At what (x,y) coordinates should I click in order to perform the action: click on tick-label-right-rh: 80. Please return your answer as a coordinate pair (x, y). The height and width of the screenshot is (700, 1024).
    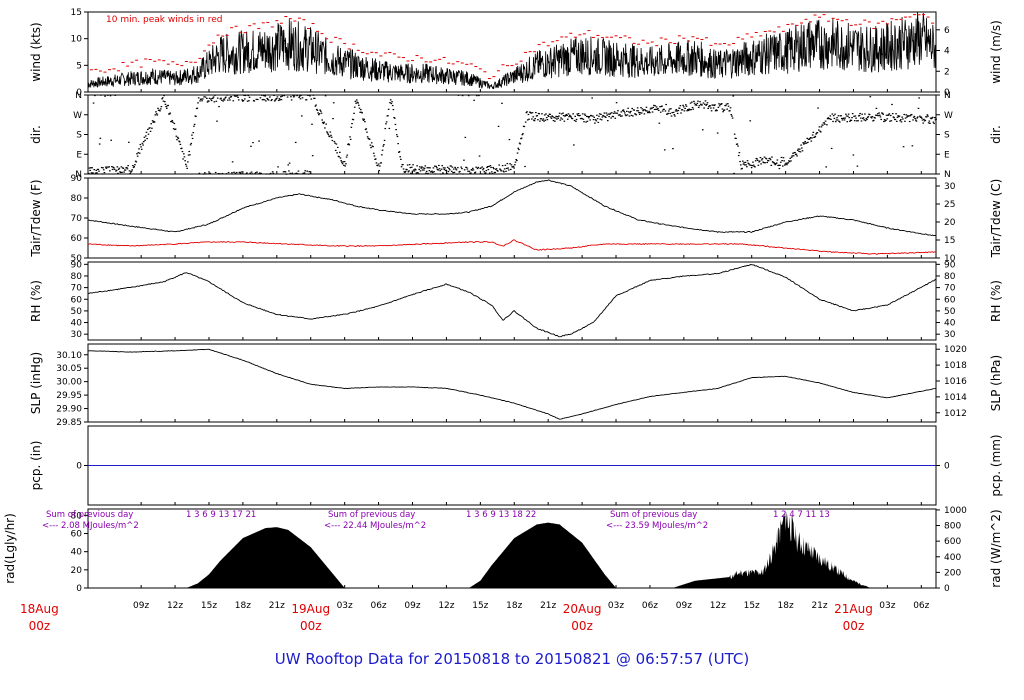
    Looking at the image, I should click on (950, 277).